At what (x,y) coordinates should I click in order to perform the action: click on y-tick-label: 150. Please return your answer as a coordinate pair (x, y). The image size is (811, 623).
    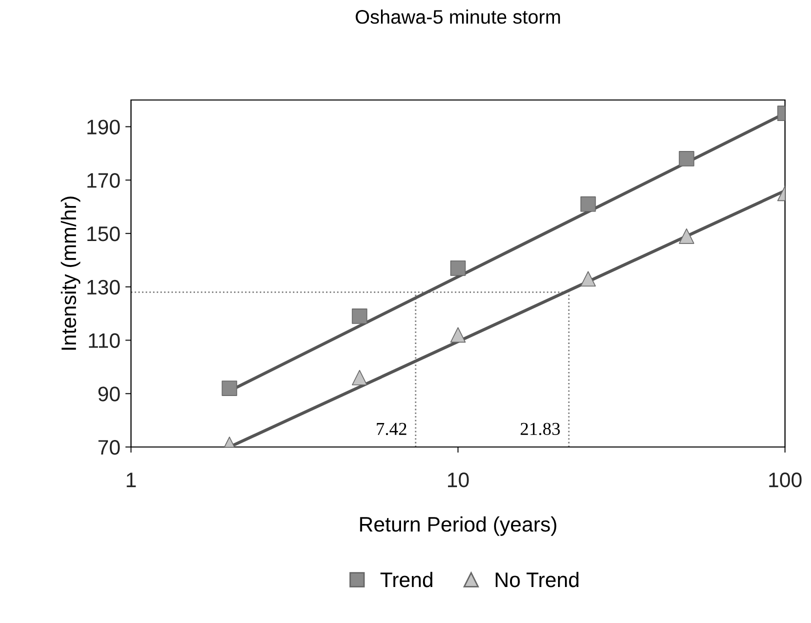
    Looking at the image, I should click on (103, 234).